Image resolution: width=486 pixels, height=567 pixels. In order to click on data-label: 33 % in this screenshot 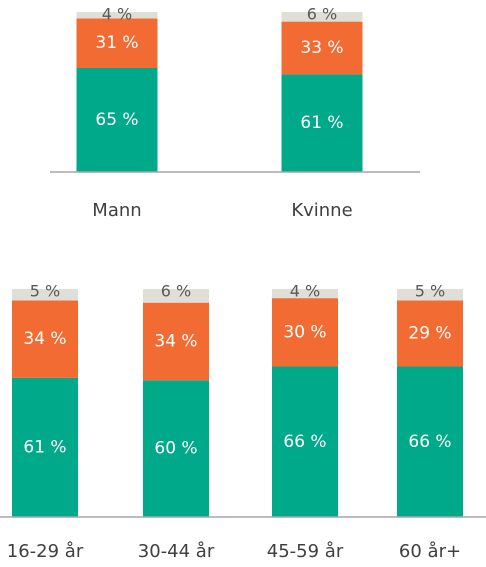, I will do `click(321, 48)`.